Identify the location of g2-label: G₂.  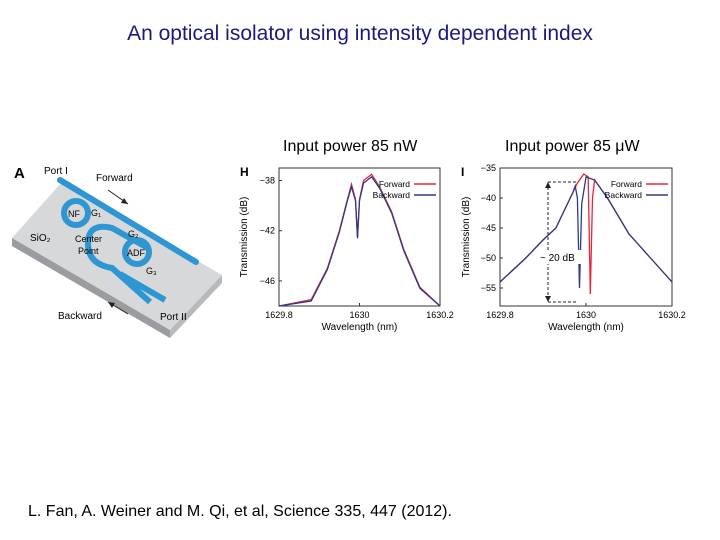
(133, 234).